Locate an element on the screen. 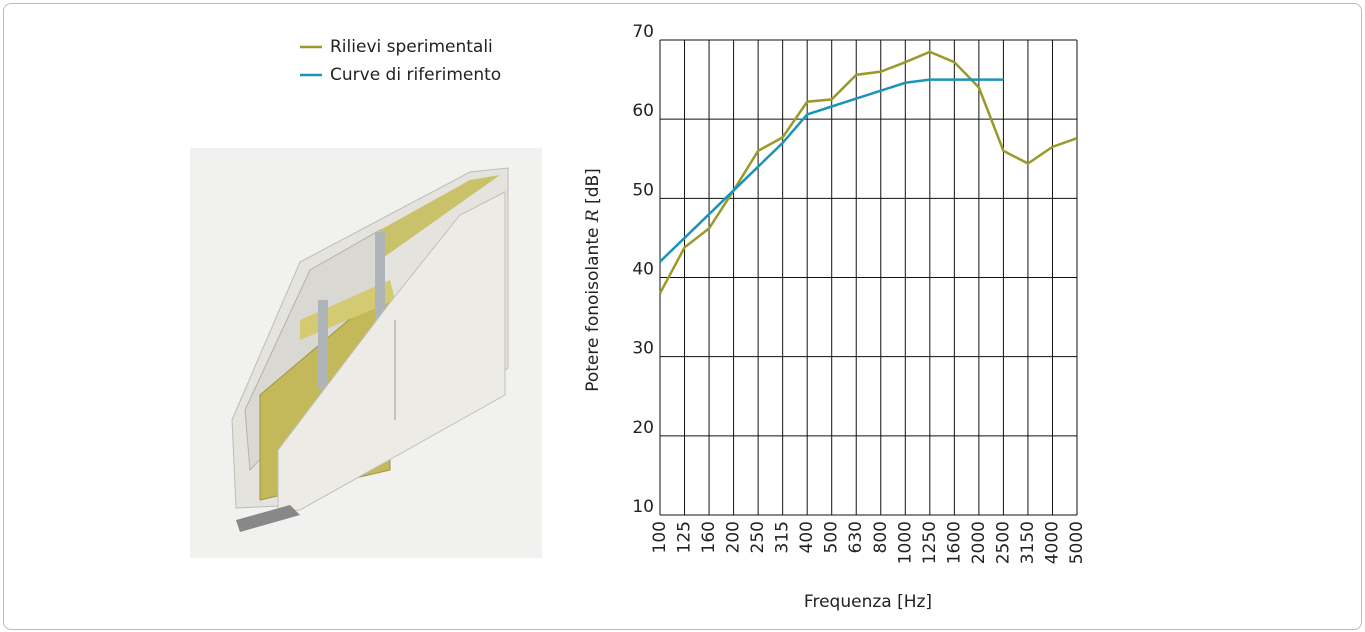  x-tick-label: 250 is located at coordinates (758, 537).